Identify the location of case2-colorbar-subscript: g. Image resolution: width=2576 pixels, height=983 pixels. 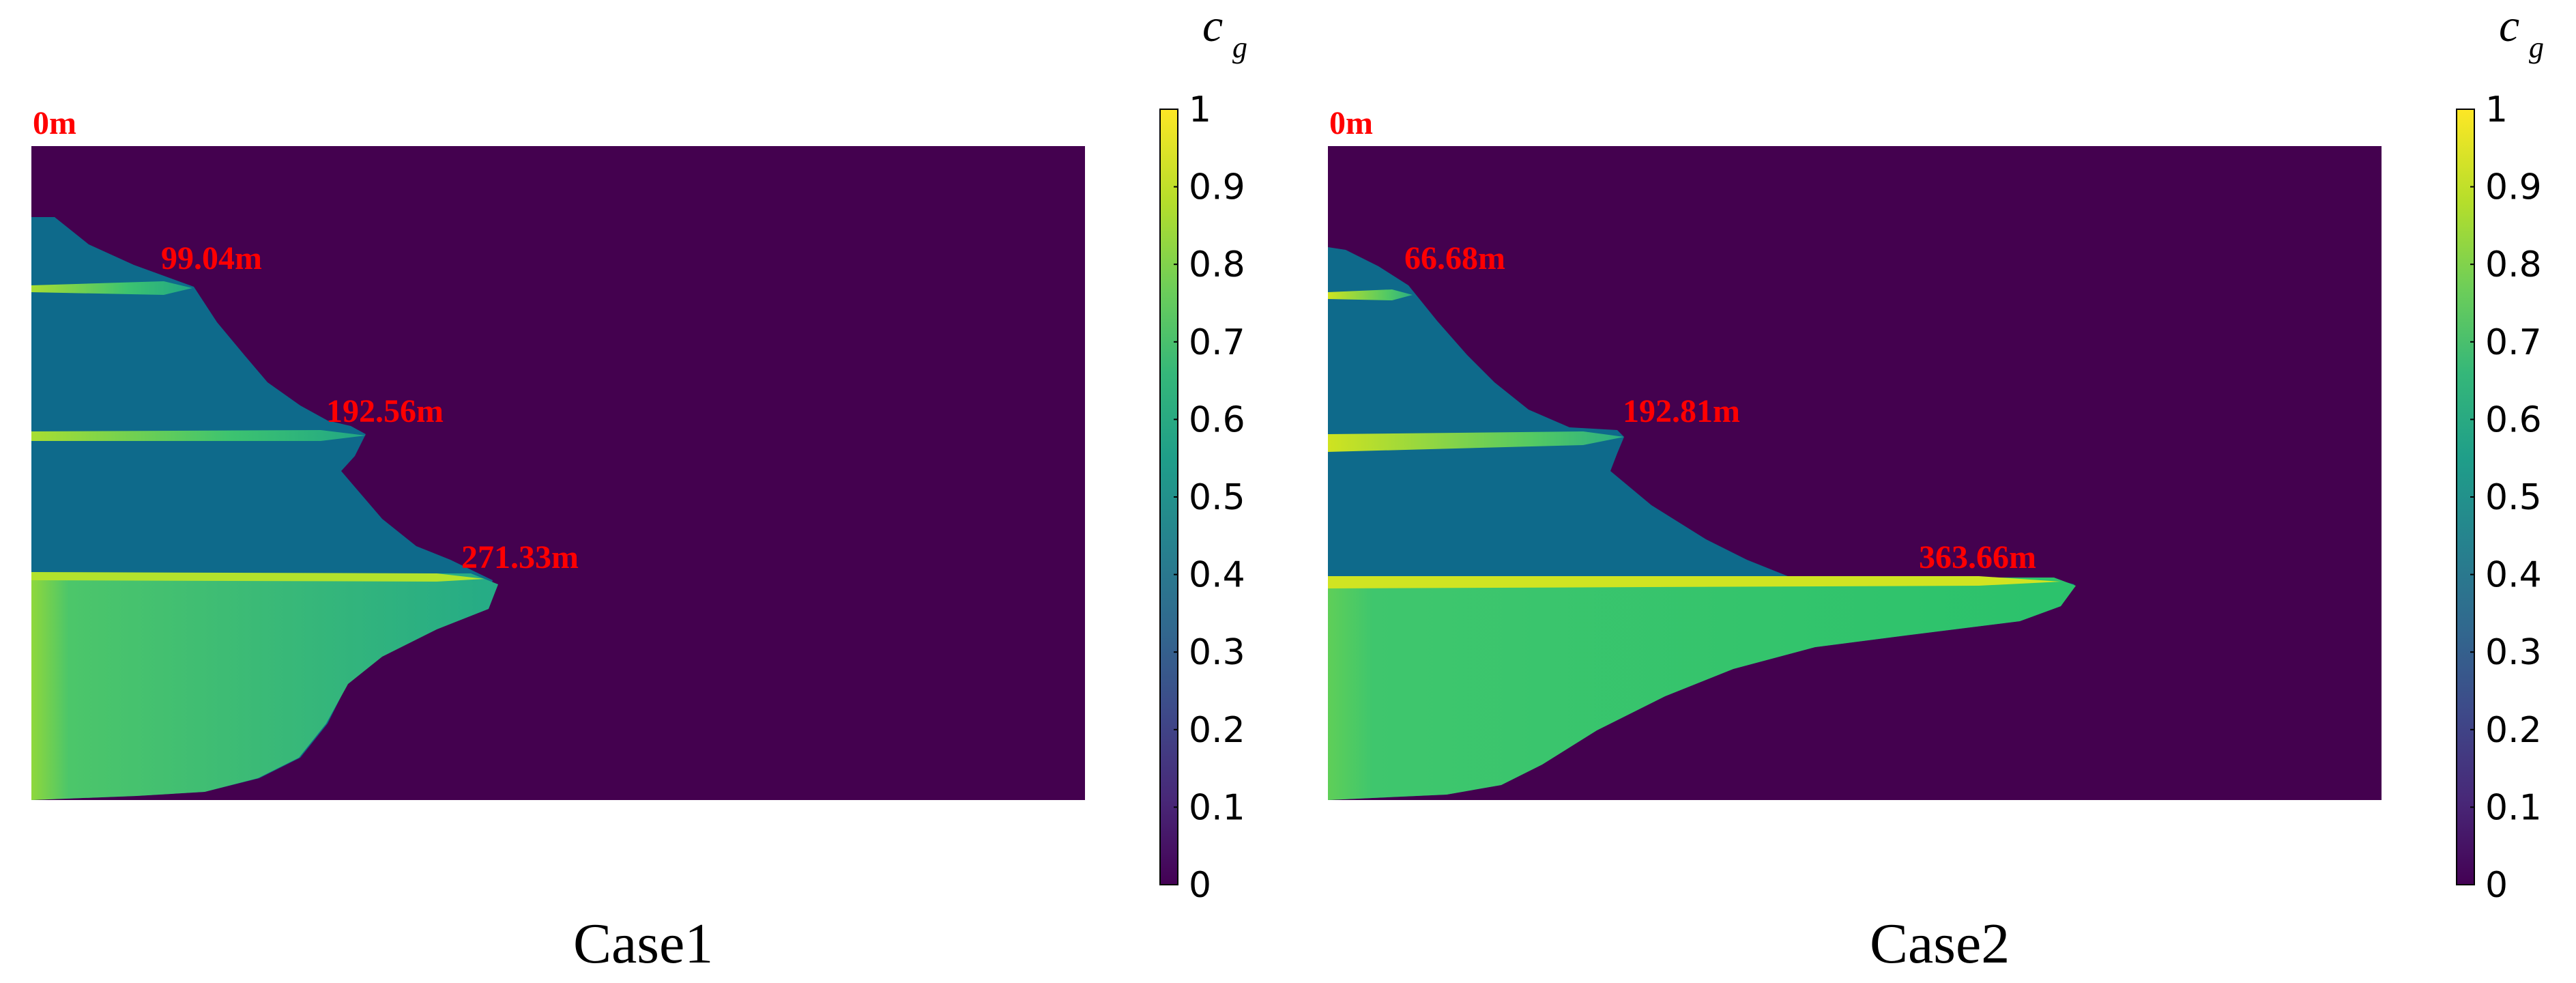
(2536, 47).